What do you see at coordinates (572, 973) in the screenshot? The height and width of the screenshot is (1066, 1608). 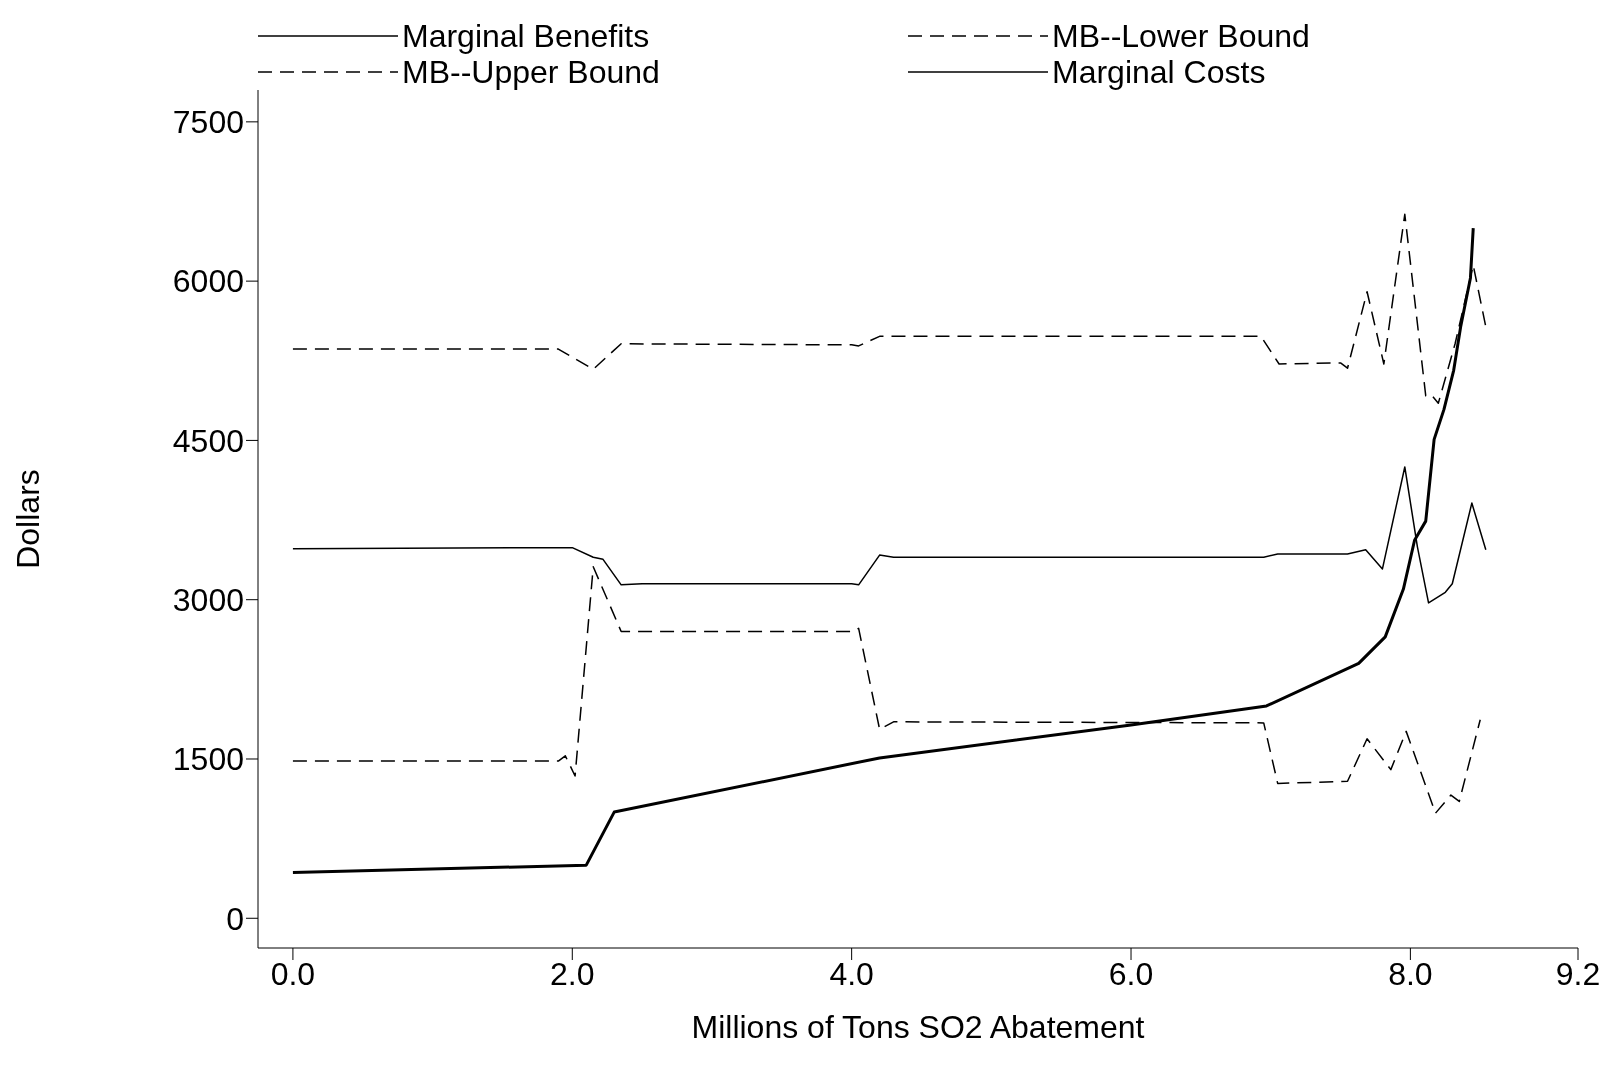 I see `x-tick-label: 2.0` at bounding box center [572, 973].